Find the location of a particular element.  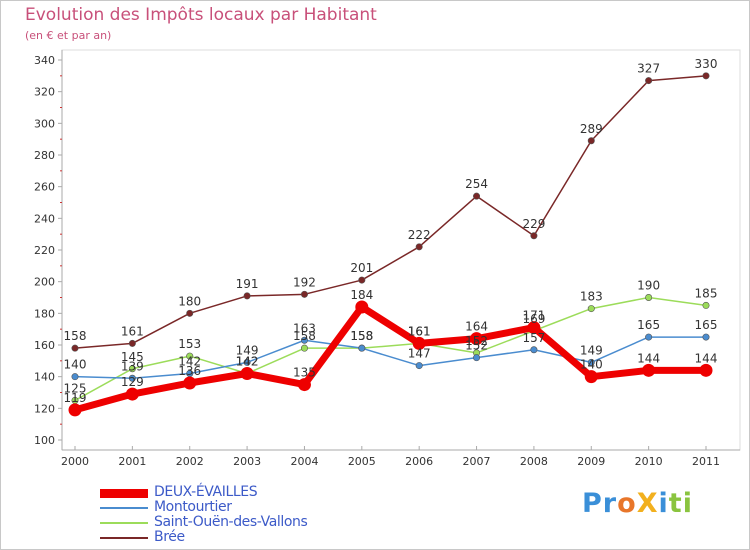

data-label: 289 is located at coordinates (591, 129).